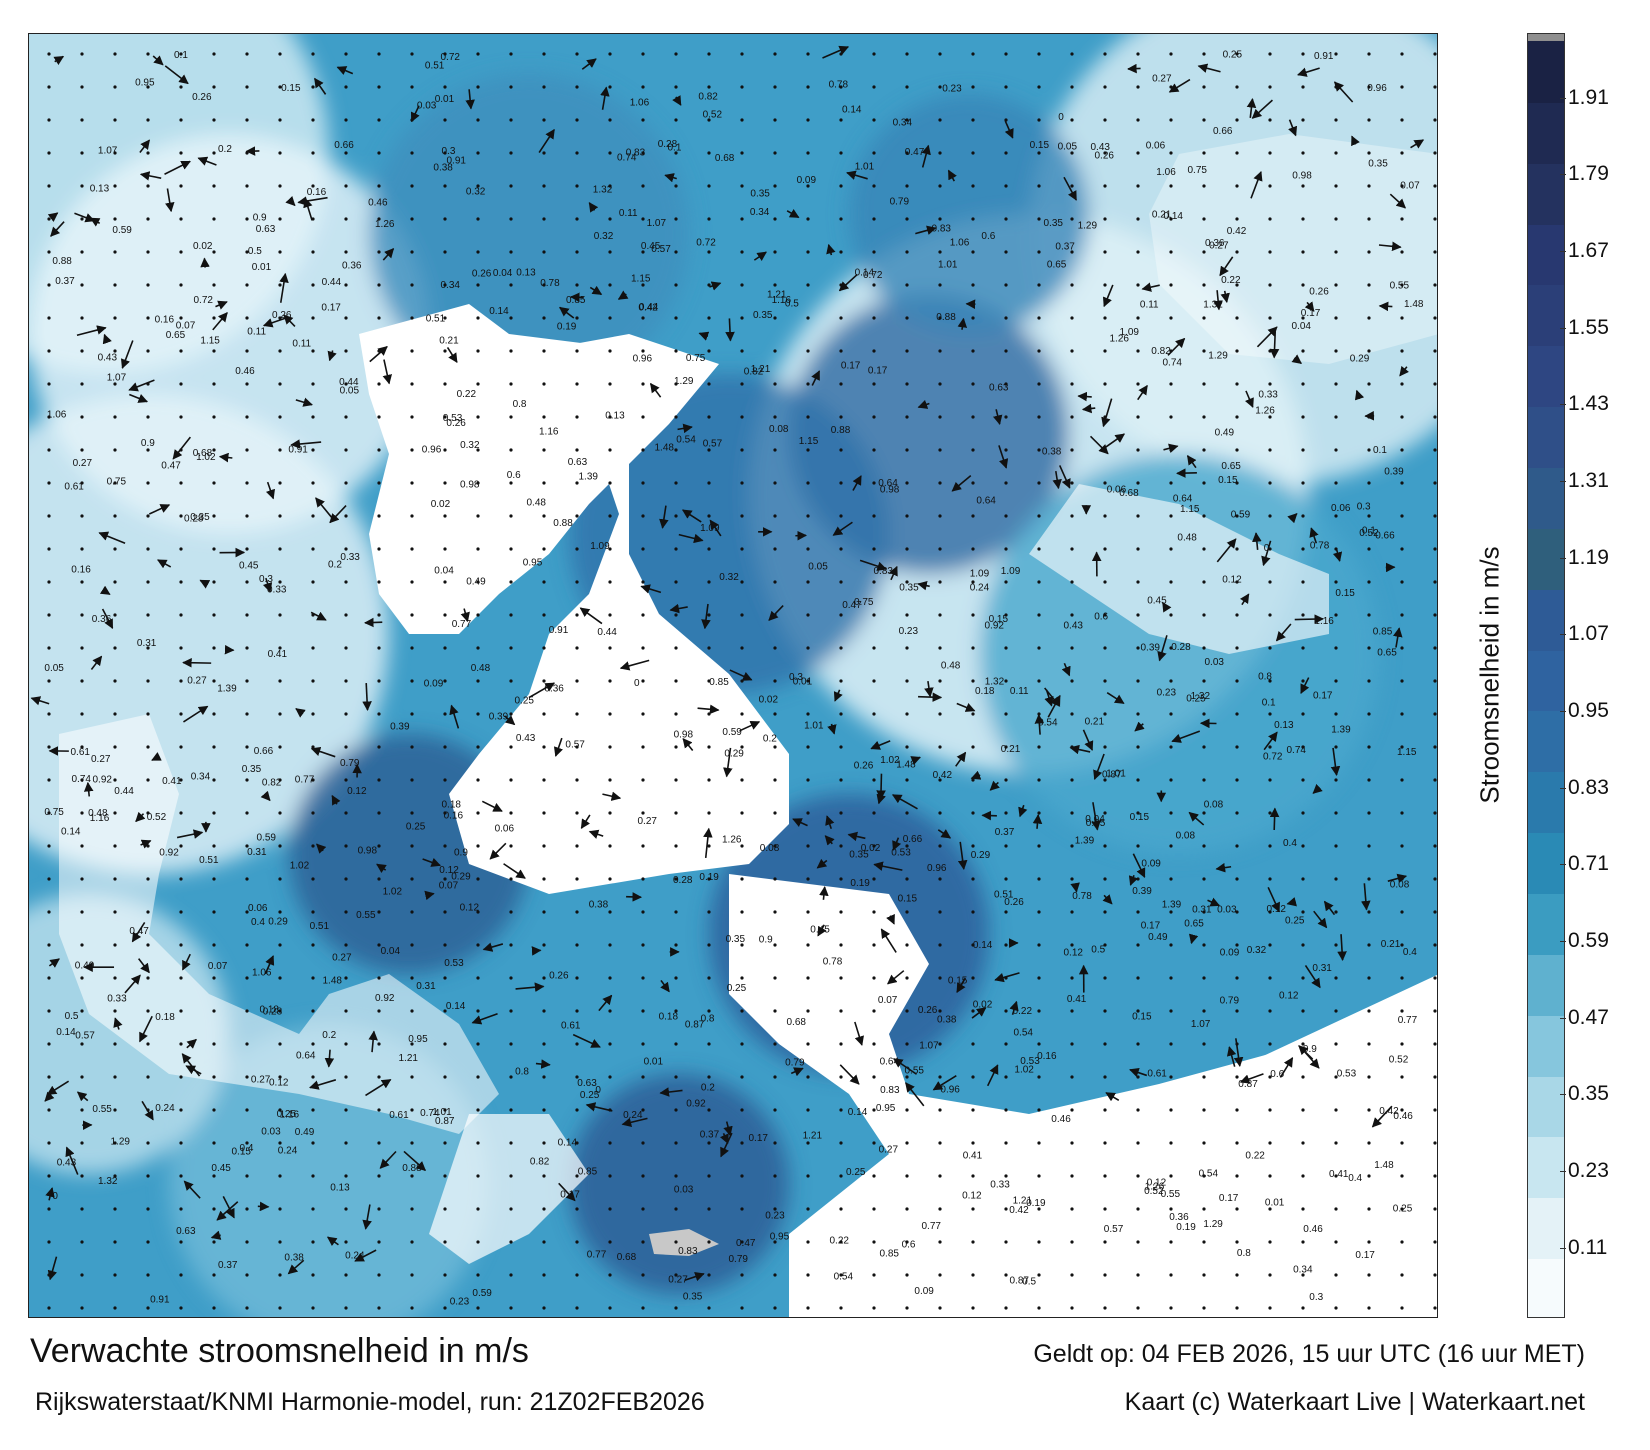  Describe the element at coordinates (54, 812) in the screenshot. I see `speed-label: 0.75` at that location.